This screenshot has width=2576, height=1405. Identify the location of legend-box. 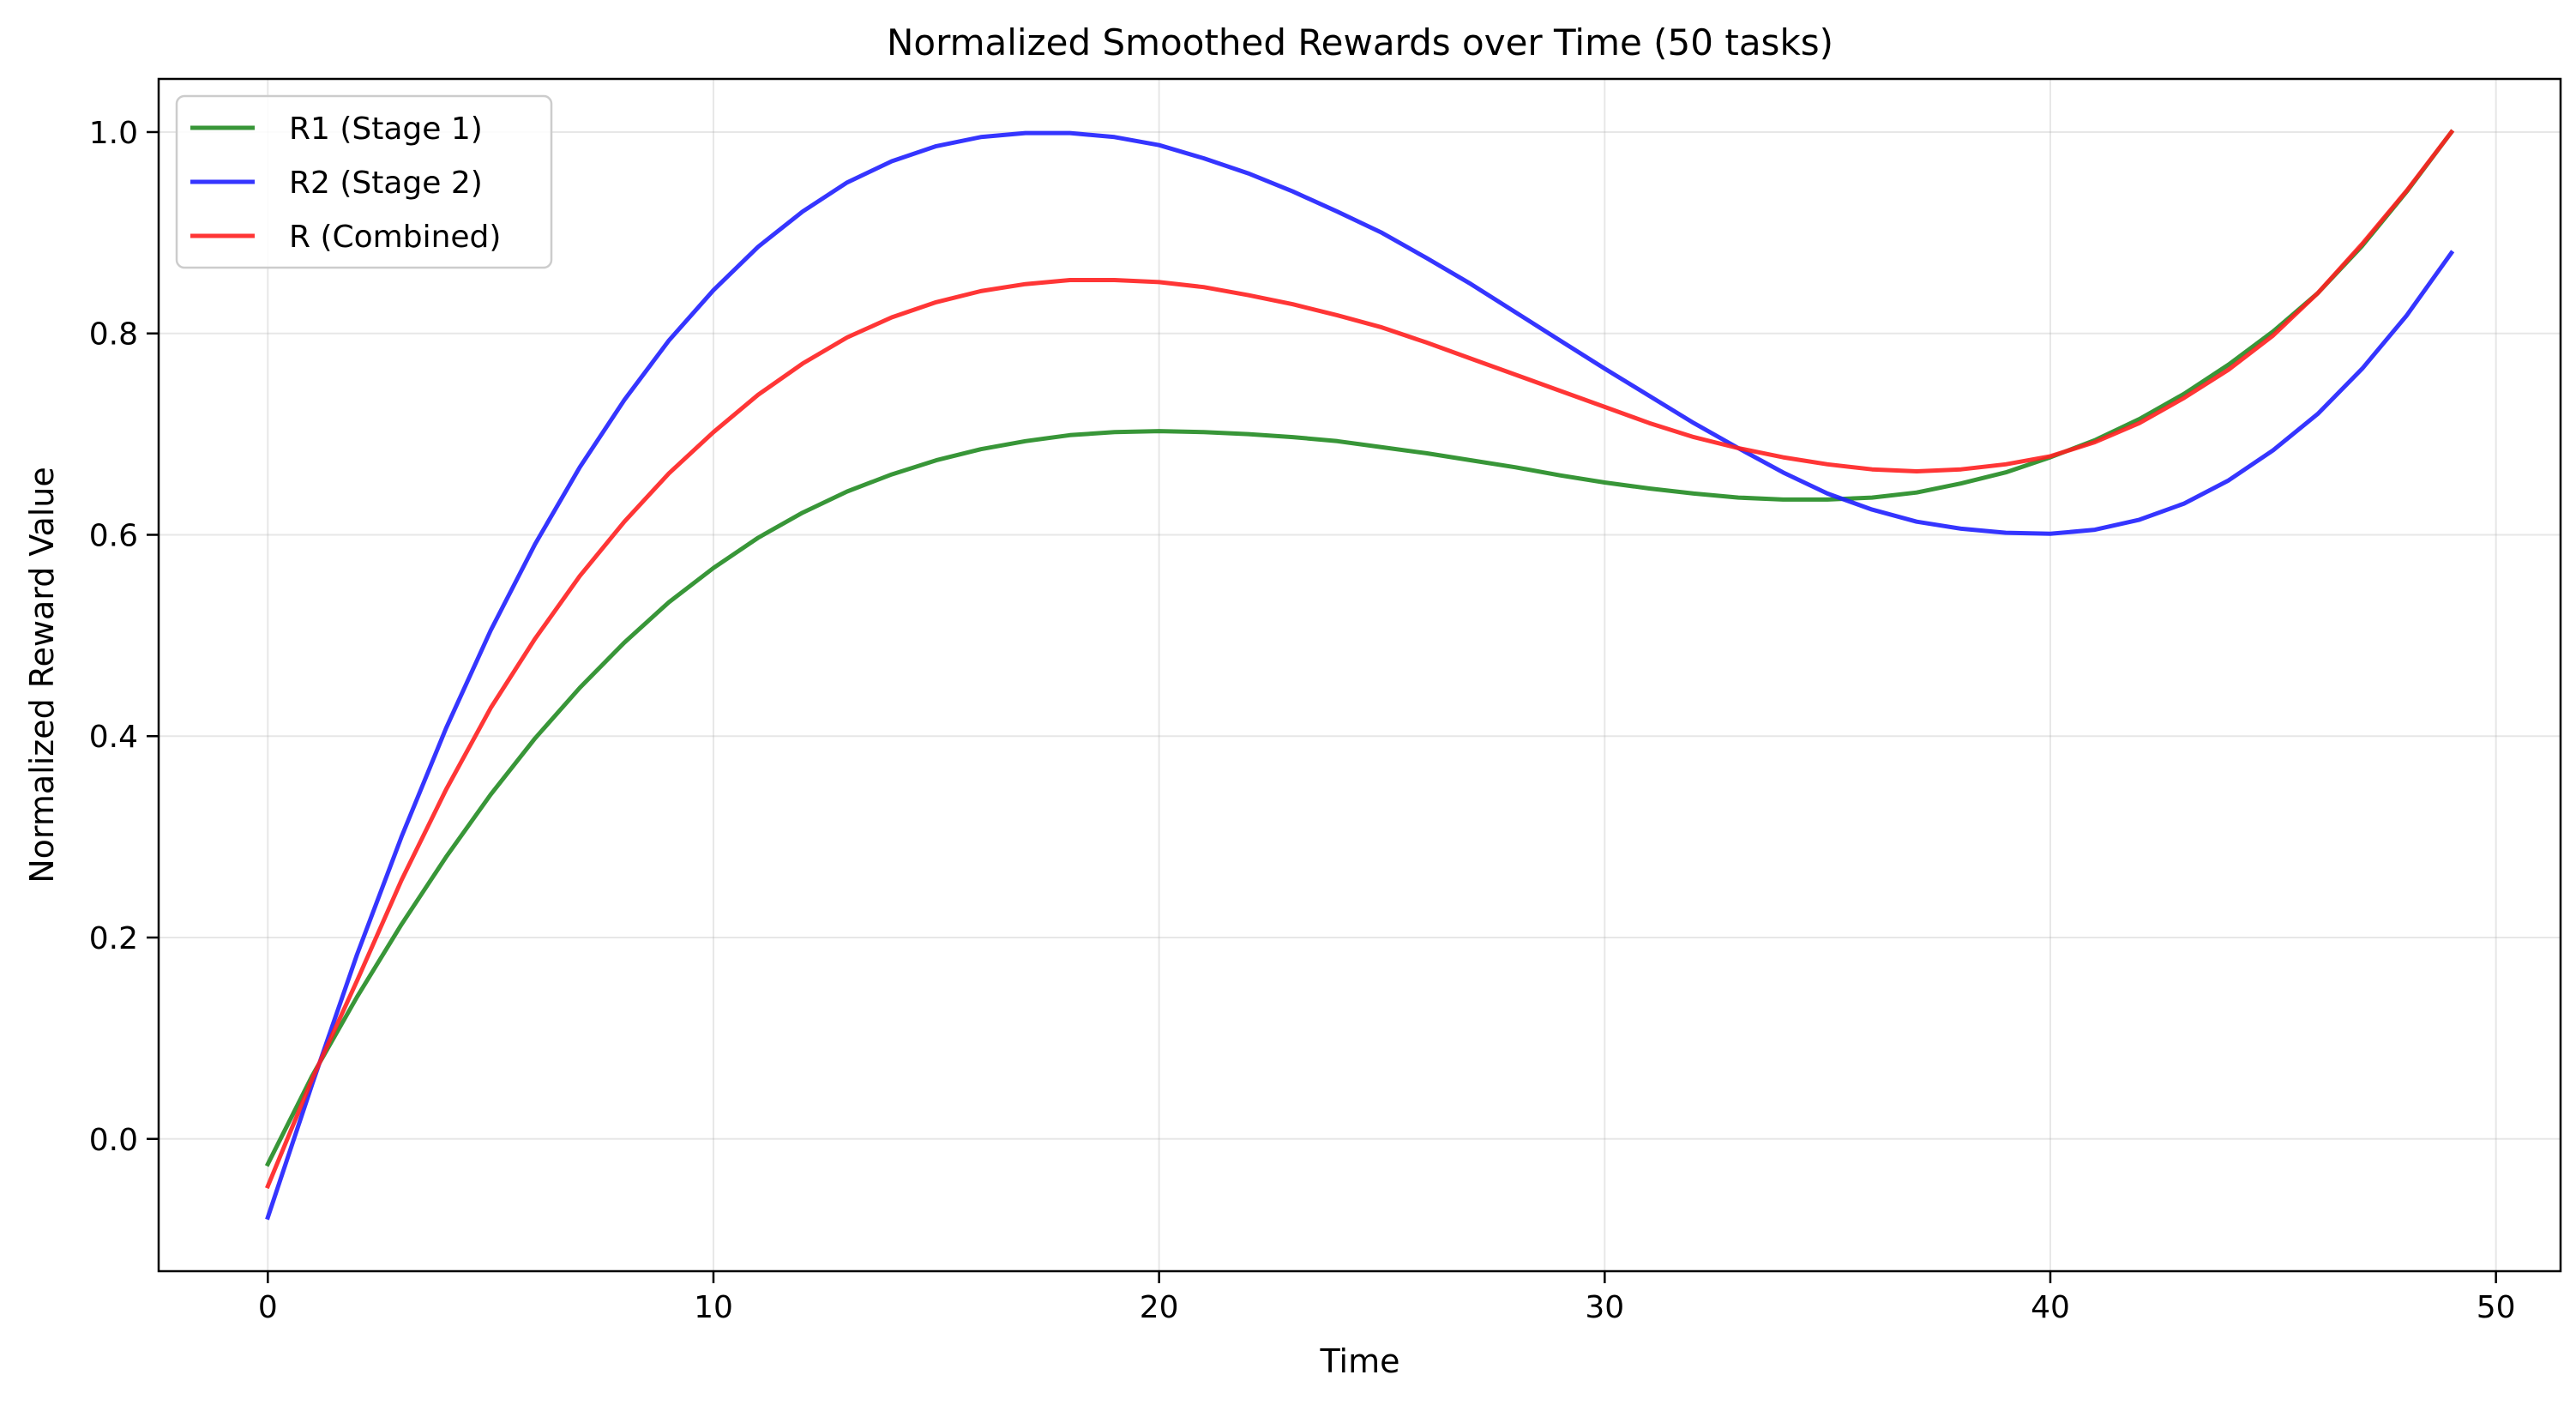
(364, 181).